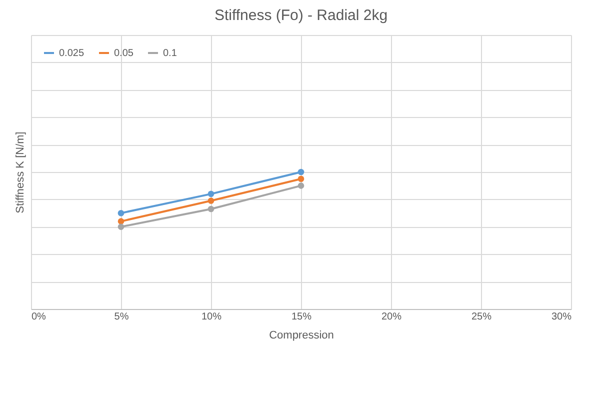  Describe the element at coordinates (124, 53) in the screenshot. I see `legend-label: 0.05` at that location.